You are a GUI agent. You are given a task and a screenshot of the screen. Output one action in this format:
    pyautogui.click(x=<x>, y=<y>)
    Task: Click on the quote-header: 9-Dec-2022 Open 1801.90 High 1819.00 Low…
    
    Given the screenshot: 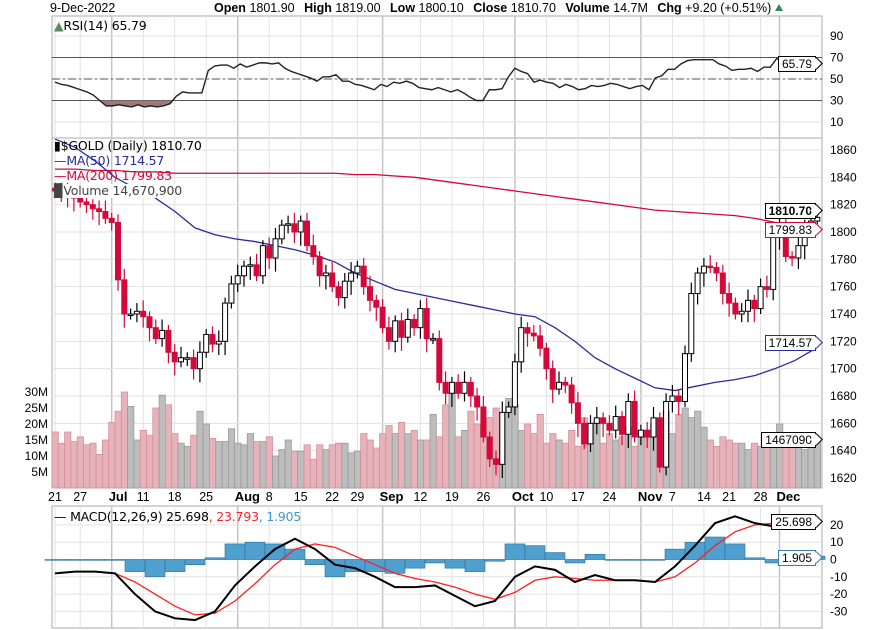 What is the action you would take?
    pyautogui.click(x=466, y=8)
    